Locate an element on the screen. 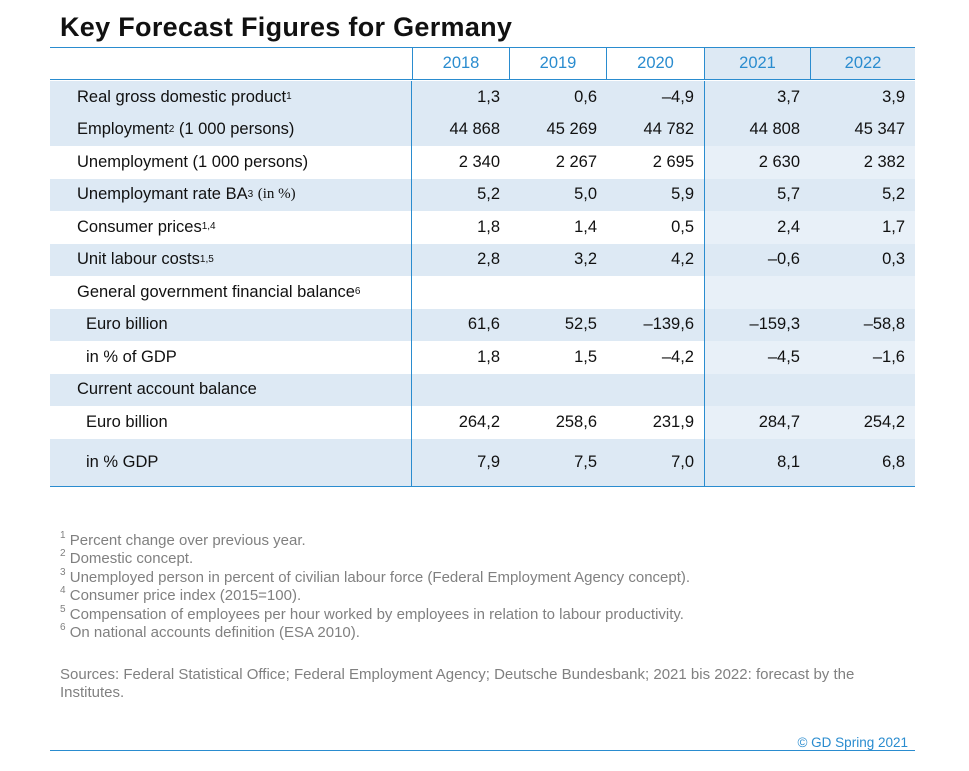 This screenshot has width=969, height=771. footnote: 4 Consumer price index (2015=100). is located at coordinates (375, 595).